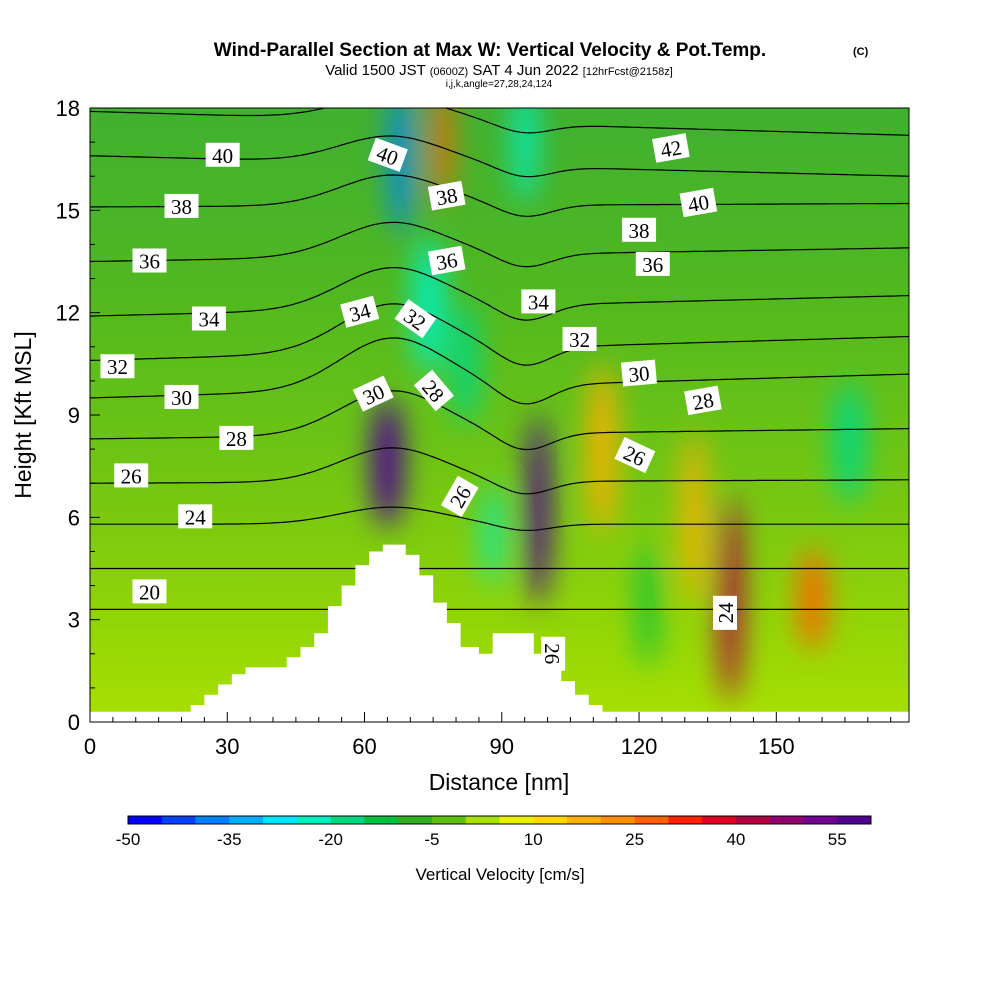 The height and width of the screenshot is (1000, 1000). I want to click on colorbar-tick-label: -5, so click(431, 839).